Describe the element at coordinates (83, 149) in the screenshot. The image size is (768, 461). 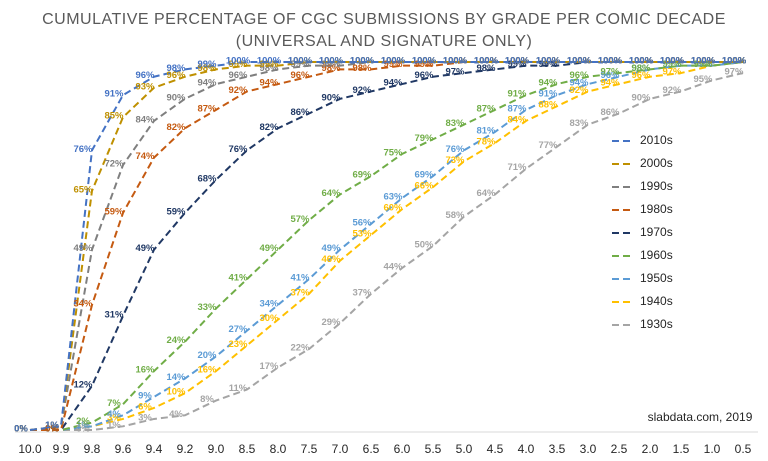
I see `data-label: 76%` at that location.